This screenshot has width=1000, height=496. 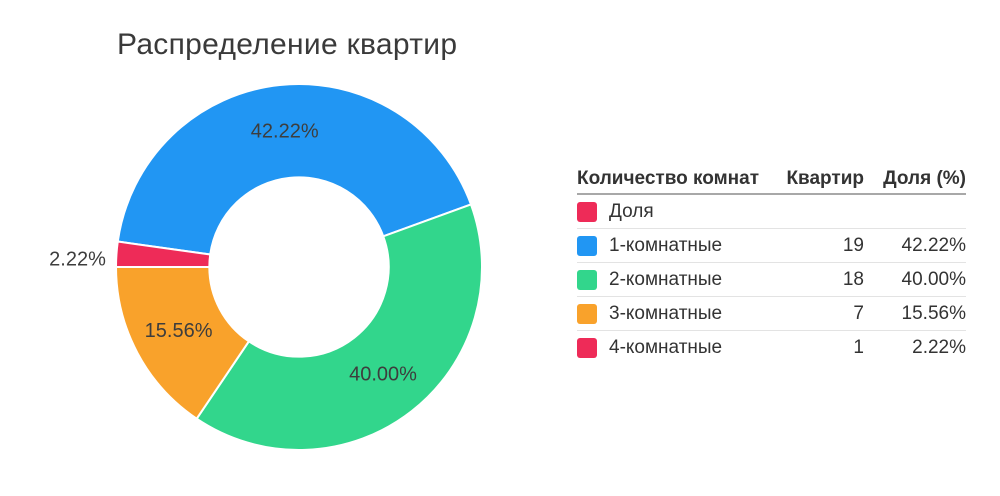 I want to click on legend-row-2-rooms: 2-комнатные 18 40.00%, so click(x=771, y=280).